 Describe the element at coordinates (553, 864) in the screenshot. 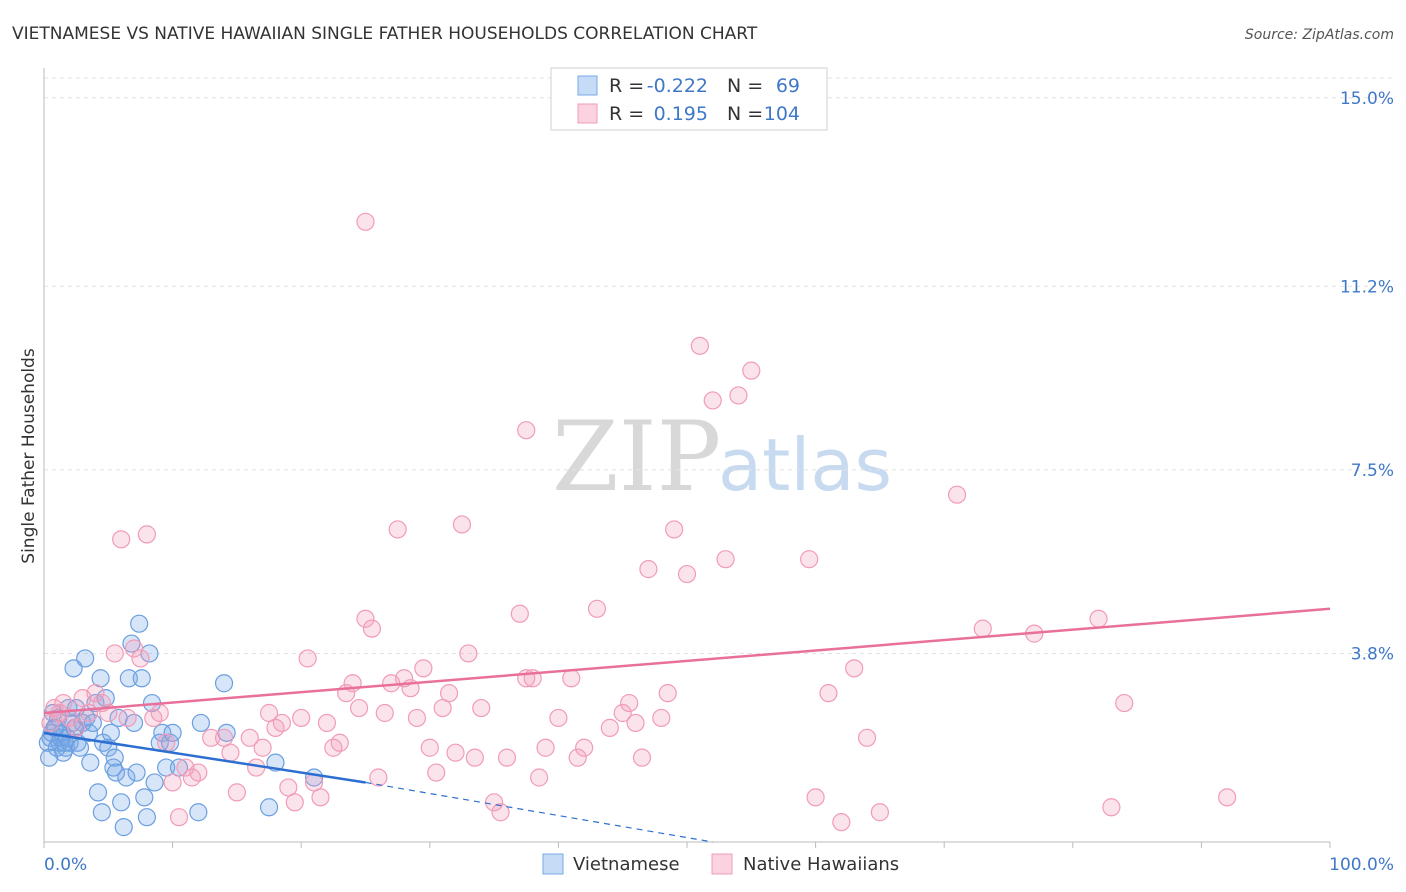

I see `legend-swatch-vietnamese` at that location.